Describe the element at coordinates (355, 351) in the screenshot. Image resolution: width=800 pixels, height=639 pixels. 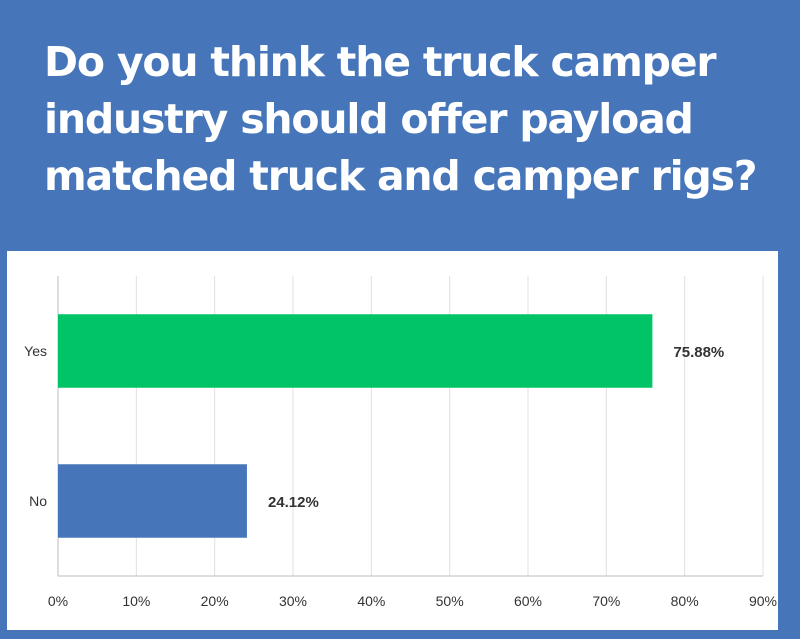
I see `bar-yes` at that location.